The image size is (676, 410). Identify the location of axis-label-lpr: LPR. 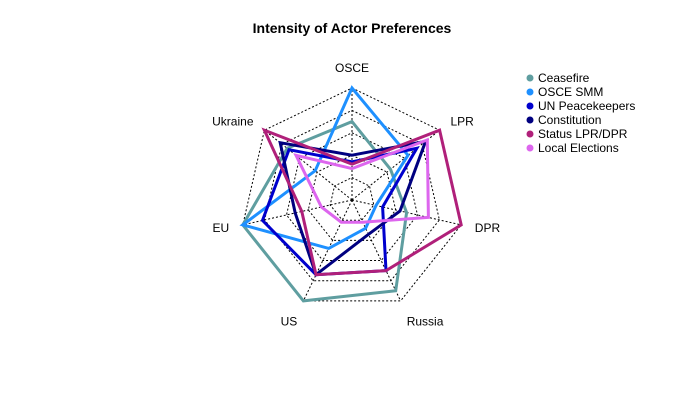
(463, 121).